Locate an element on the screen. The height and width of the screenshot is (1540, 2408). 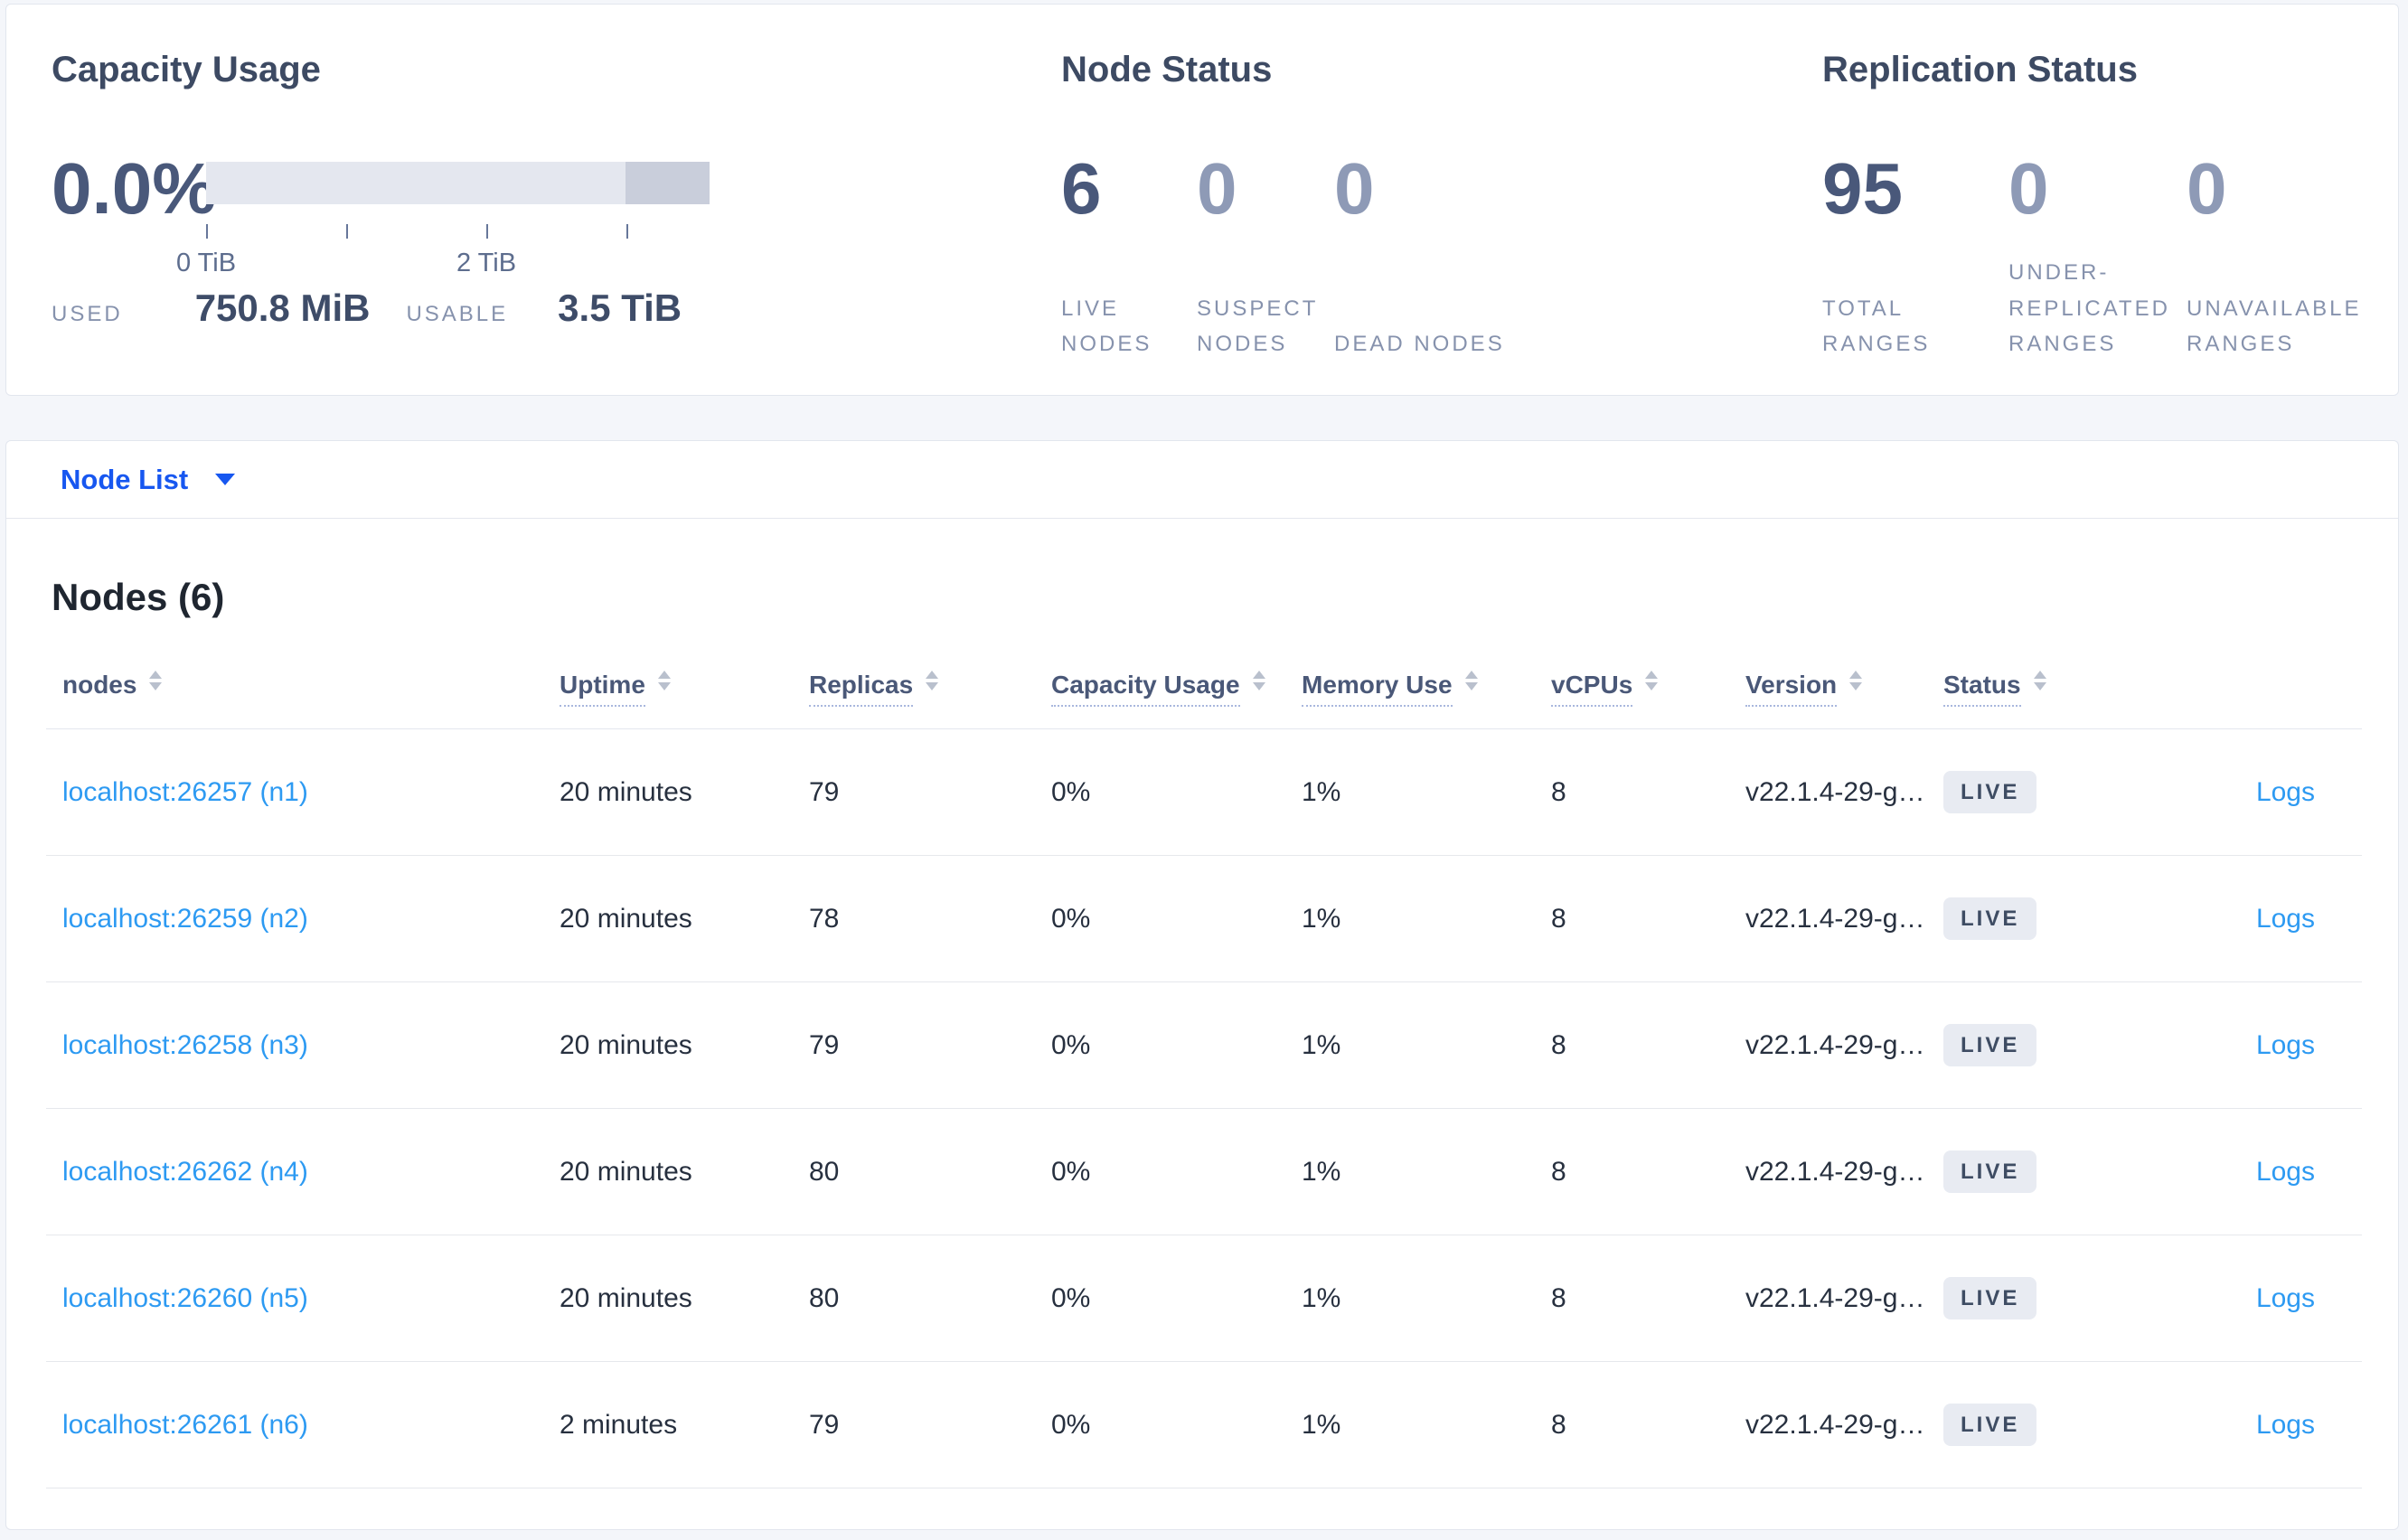
column-header-label: vCPUs is located at coordinates (1592, 690).